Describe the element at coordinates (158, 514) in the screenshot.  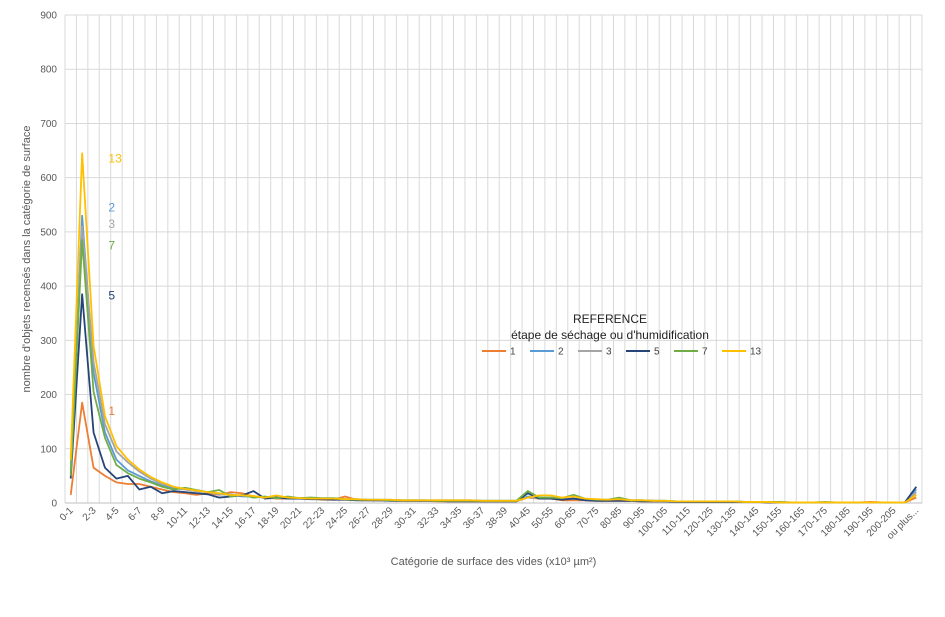
I see `x-tick-label: 8-9` at that location.